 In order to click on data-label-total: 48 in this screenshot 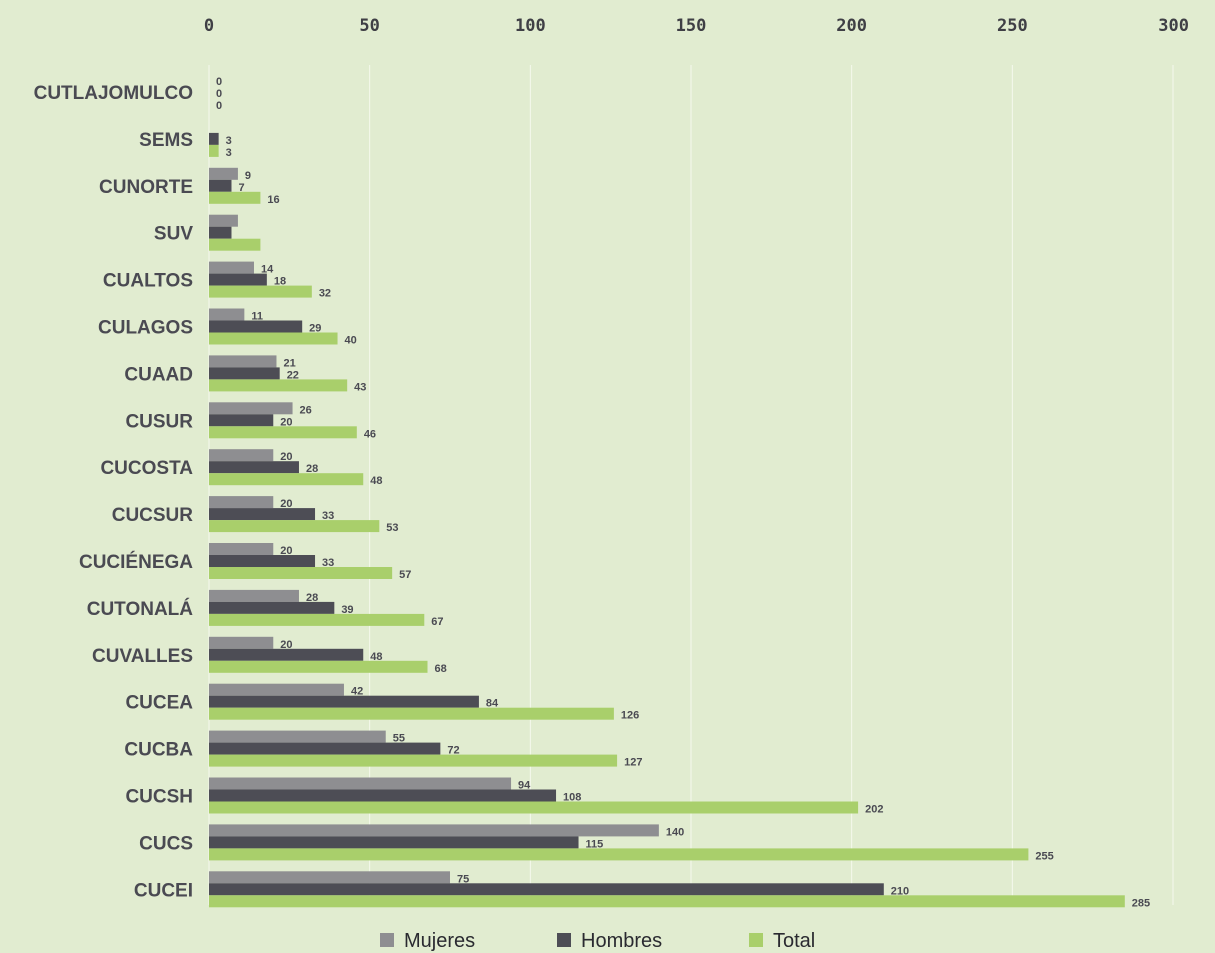, I will do `click(376, 481)`.